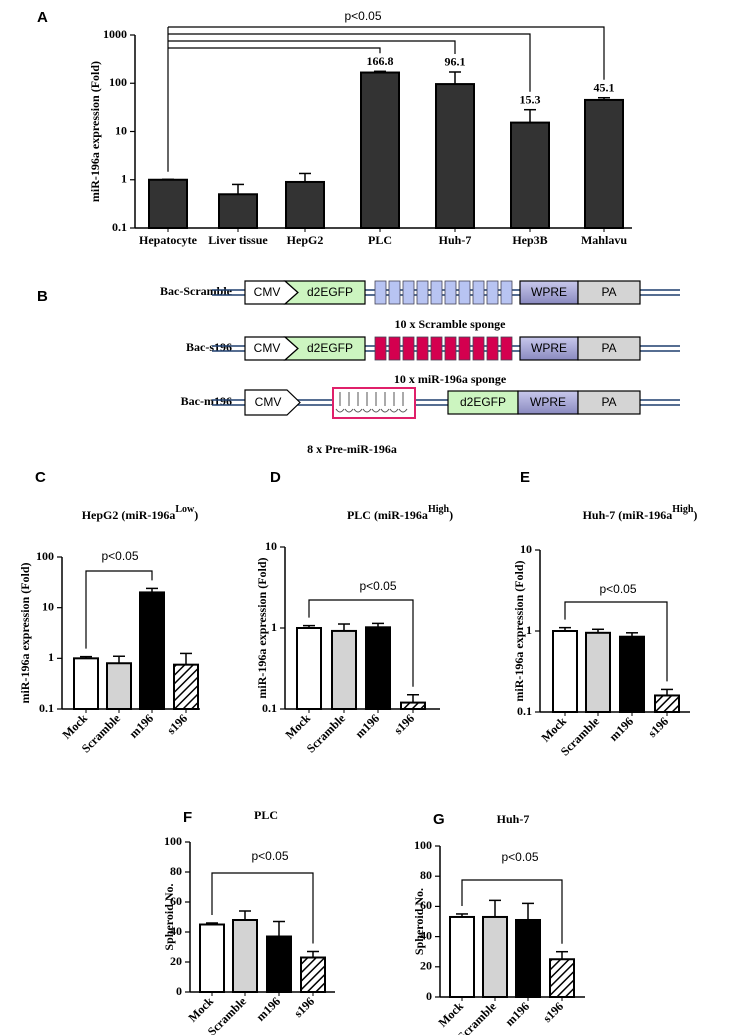  I want to click on panel-letter: F, so click(187, 817).